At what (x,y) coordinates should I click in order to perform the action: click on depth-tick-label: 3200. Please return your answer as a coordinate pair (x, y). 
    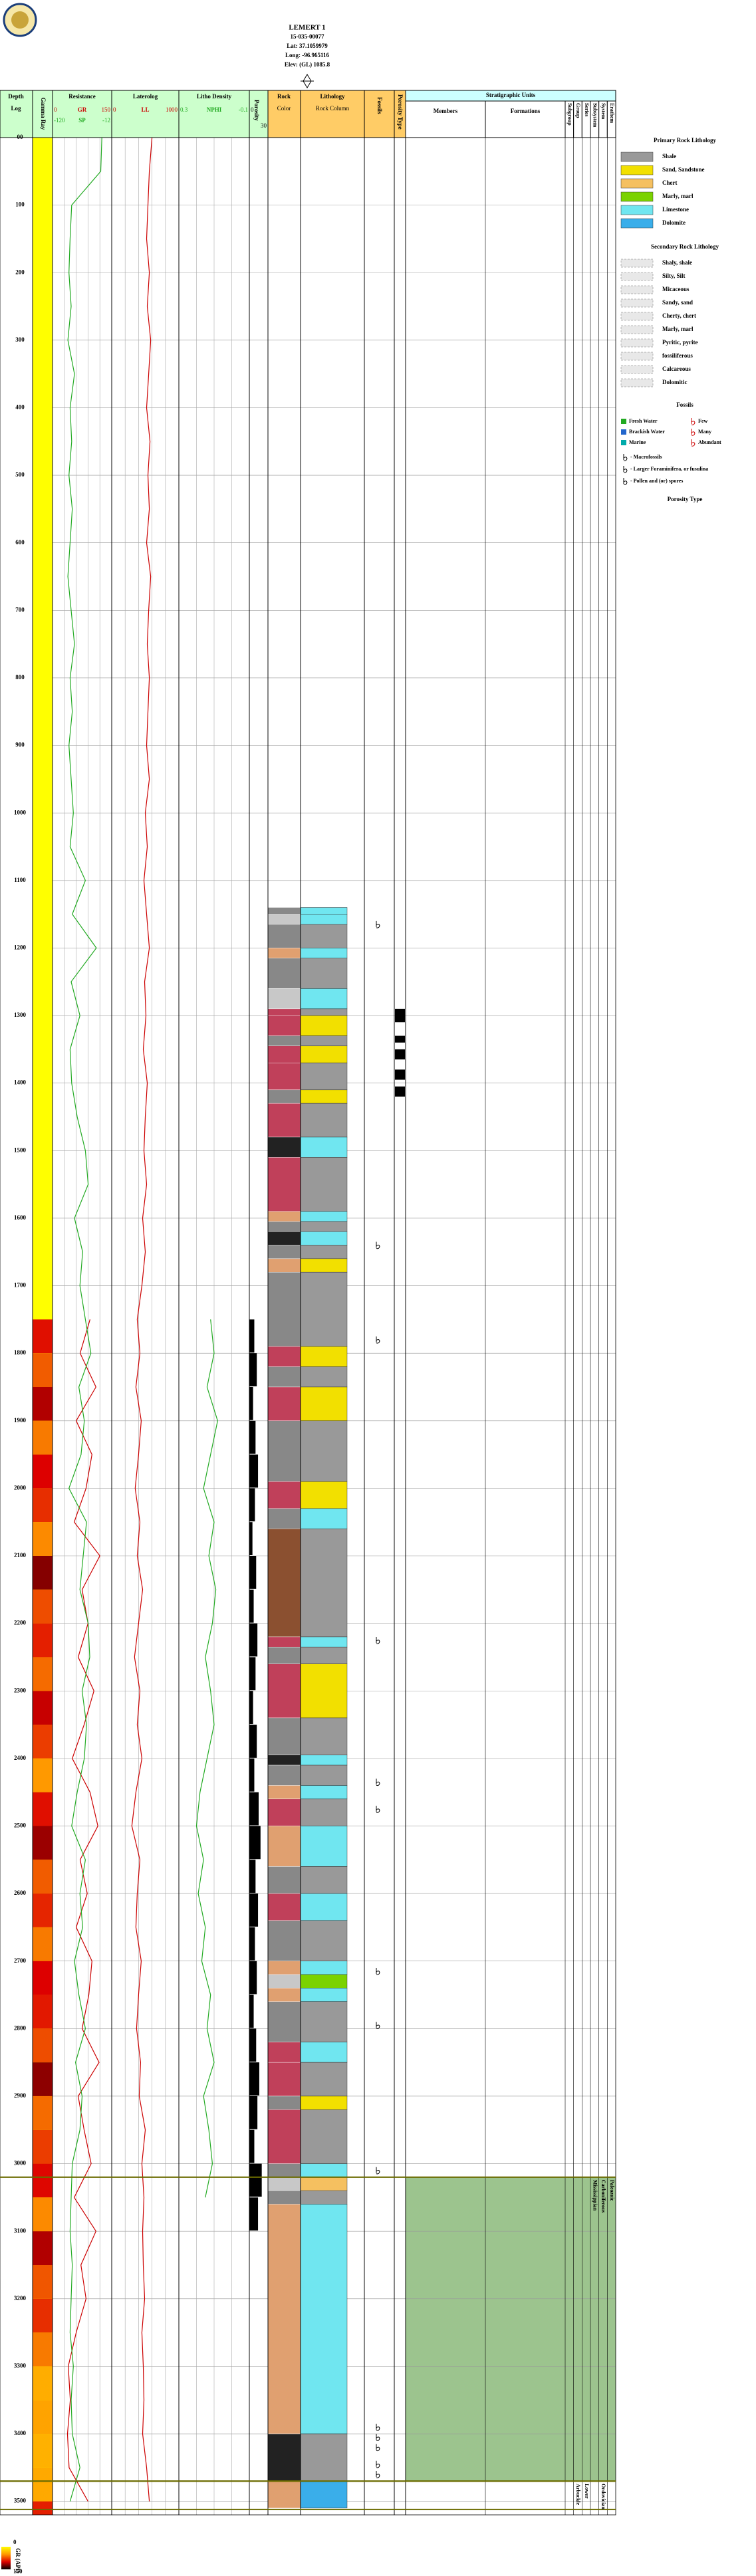
    Looking at the image, I should click on (20, 2298).